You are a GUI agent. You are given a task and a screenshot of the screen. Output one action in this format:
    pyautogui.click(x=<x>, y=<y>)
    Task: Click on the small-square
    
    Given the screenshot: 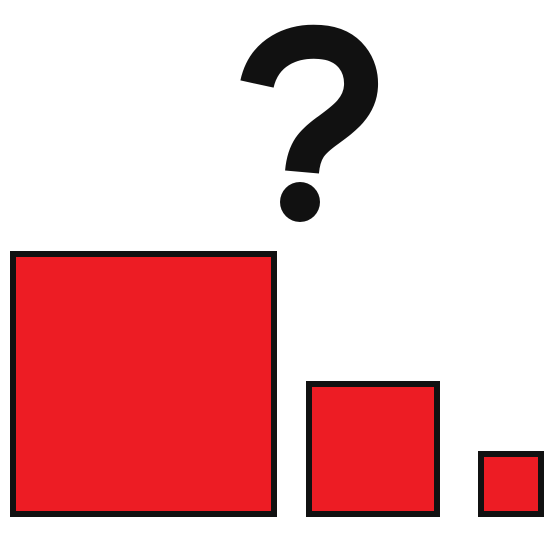 What is the action you would take?
    pyautogui.click(x=511, y=484)
    